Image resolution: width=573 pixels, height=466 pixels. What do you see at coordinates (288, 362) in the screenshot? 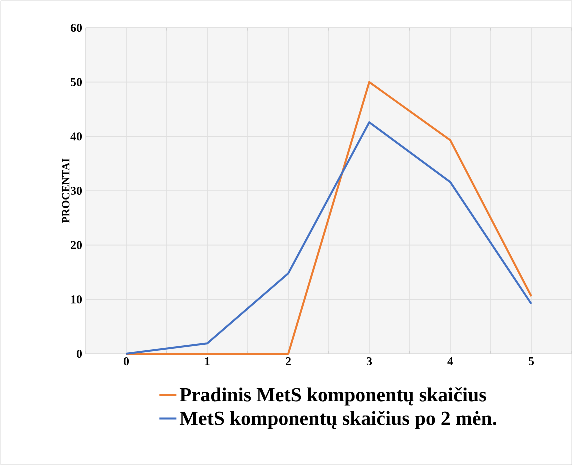
I see `x-tick-label: 2` at bounding box center [288, 362].